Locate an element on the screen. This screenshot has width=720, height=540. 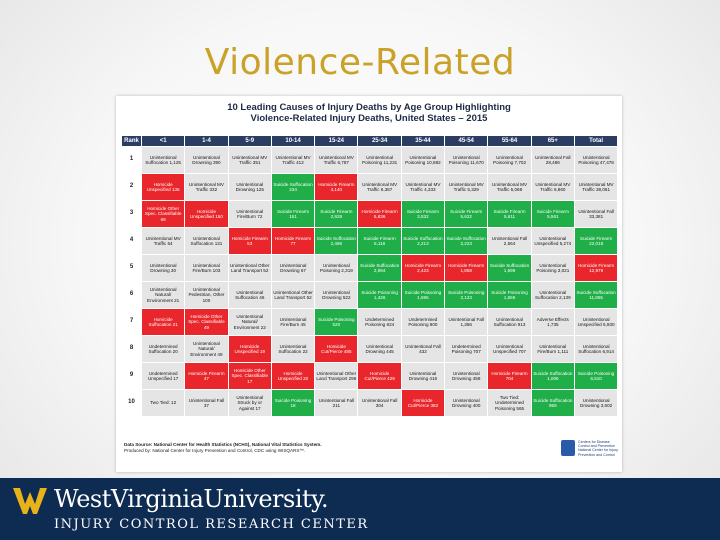
cause-cell: Unintentional Fall 2,564 is located at coordinates (509, 241).